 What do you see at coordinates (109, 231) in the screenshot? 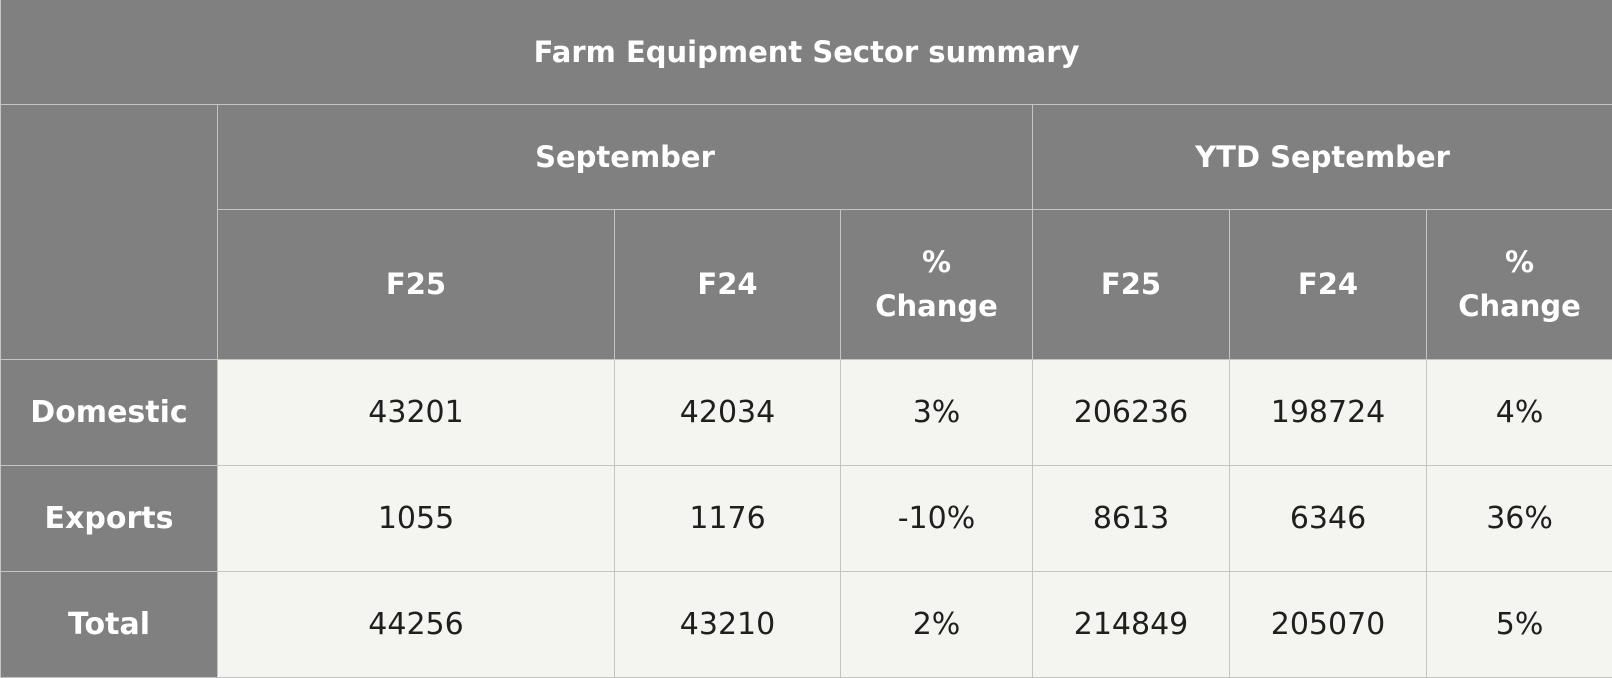
I see `corner-cell` at bounding box center [109, 231].